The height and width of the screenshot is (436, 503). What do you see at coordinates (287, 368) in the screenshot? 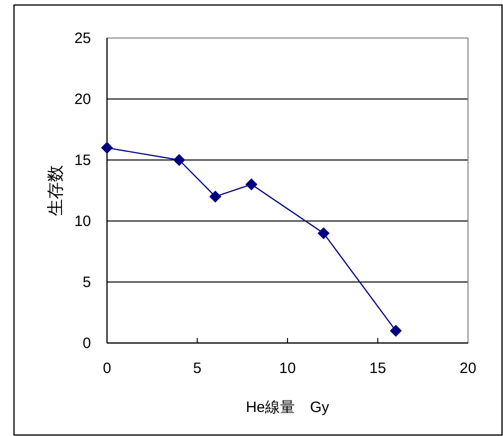
I see `x-tick-label: 10` at bounding box center [287, 368].